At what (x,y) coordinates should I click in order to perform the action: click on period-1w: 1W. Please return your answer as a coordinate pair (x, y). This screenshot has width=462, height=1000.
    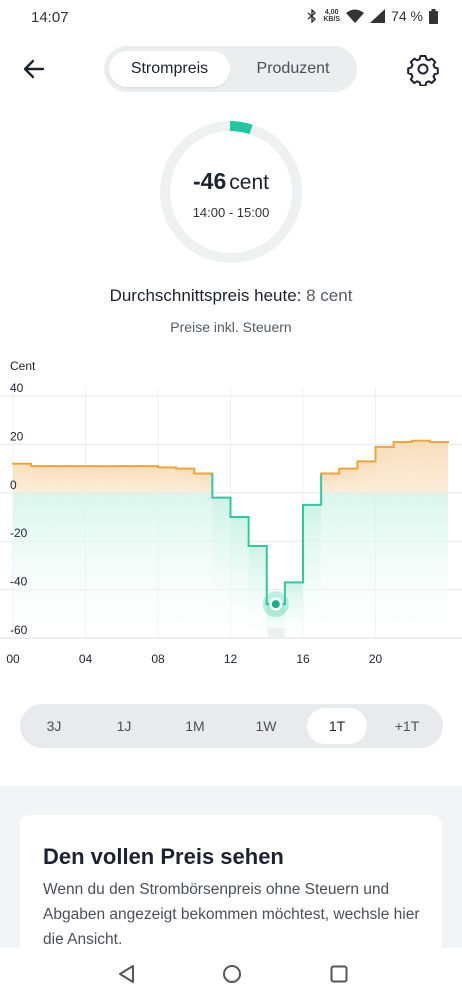
    Looking at the image, I should click on (266, 726).